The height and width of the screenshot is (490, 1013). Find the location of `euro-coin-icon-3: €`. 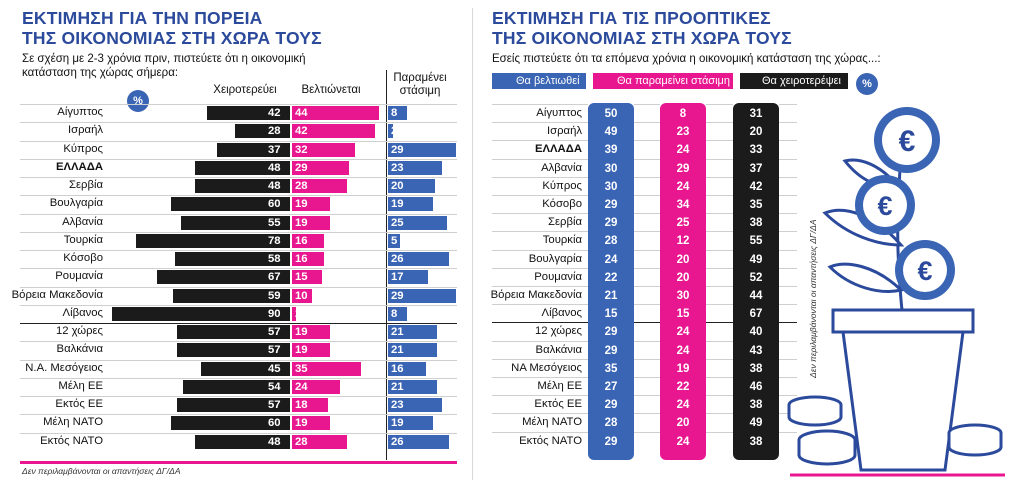

euro-coin-icon-3: € is located at coordinates (925, 270).